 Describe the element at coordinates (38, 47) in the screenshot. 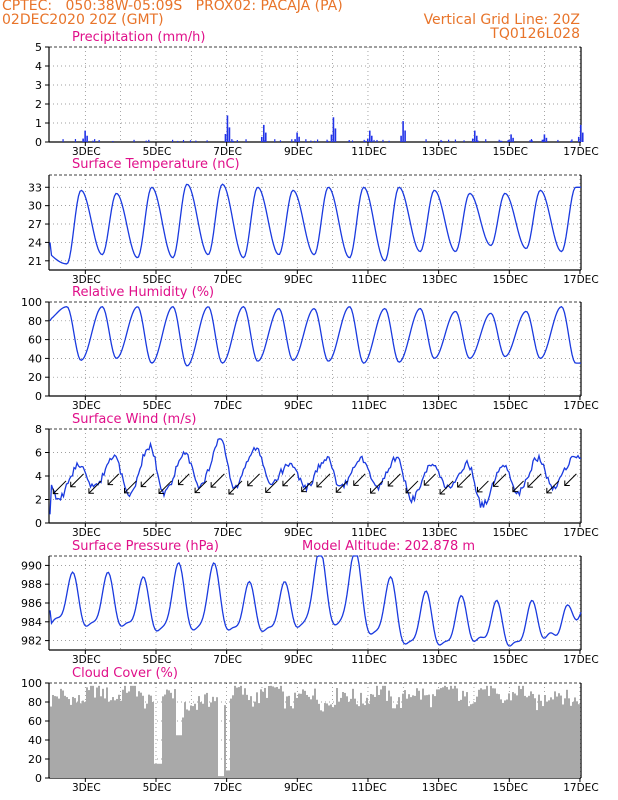

I see `y-tick-label: 5` at that location.